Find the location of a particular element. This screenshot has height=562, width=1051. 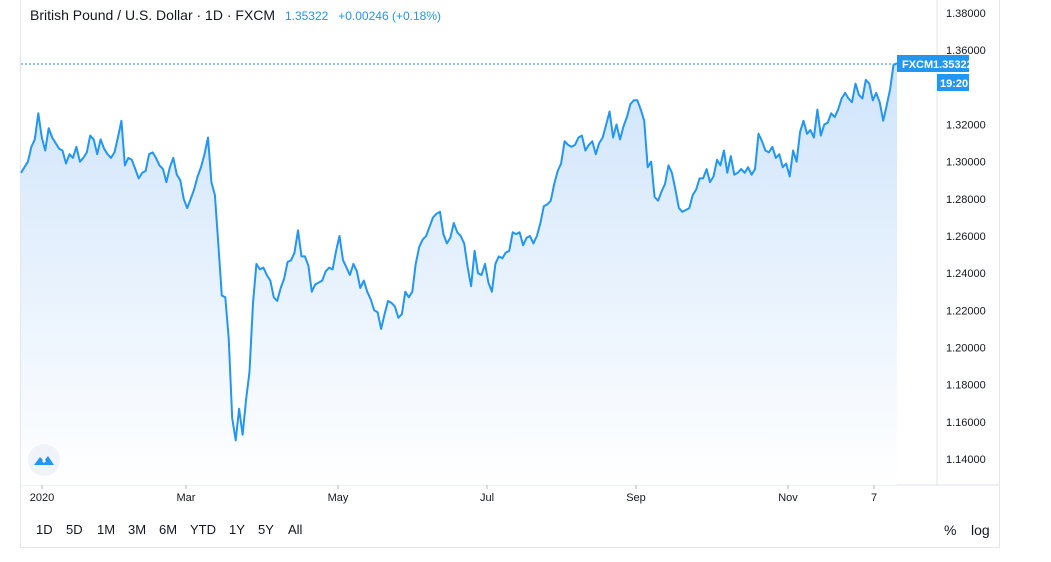

x-tick-label: 7 is located at coordinates (874, 498).